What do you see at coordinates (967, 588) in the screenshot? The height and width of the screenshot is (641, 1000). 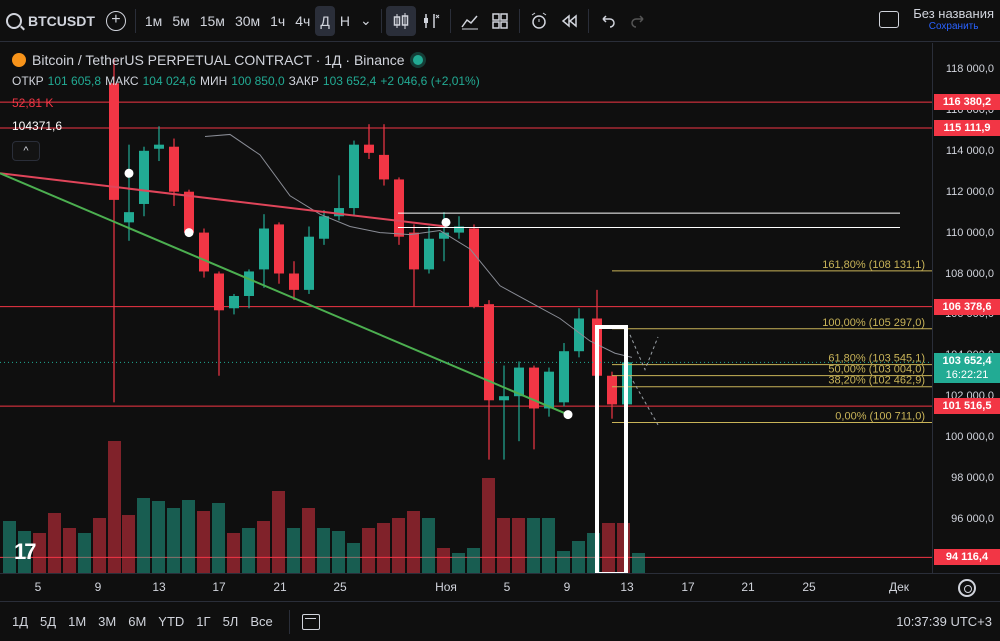 I see `settings-gear-icon` at bounding box center [967, 588].